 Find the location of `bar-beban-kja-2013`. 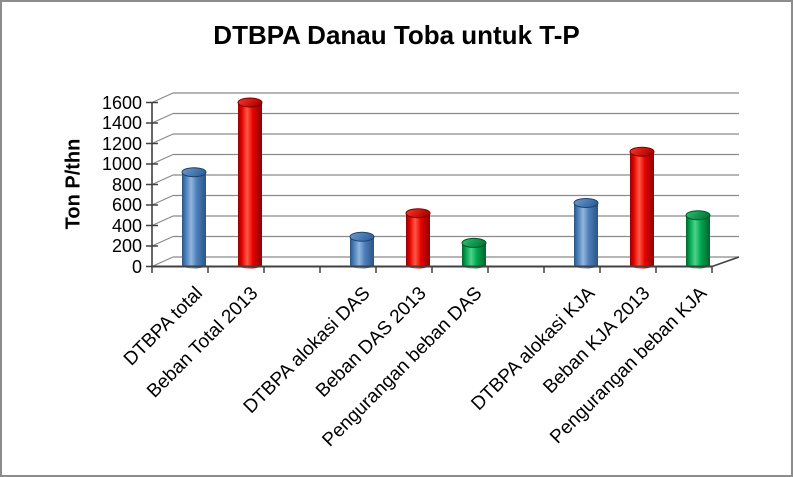

bar-beban-kja-2013 is located at coordinates (642, 207).